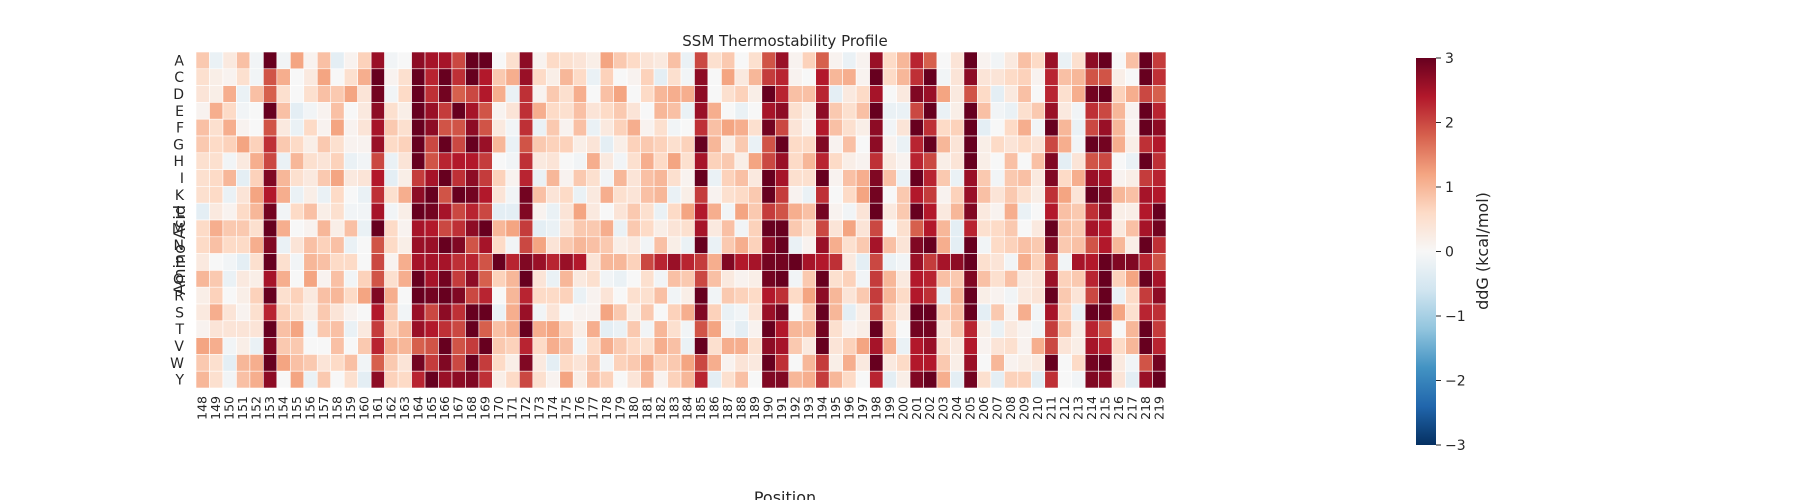 The image size is (1800, 500). What do you see at coordinates (179, 313) in the screenshot?
I see `y-tick-label-S: S` at bounding box center [179, 313].